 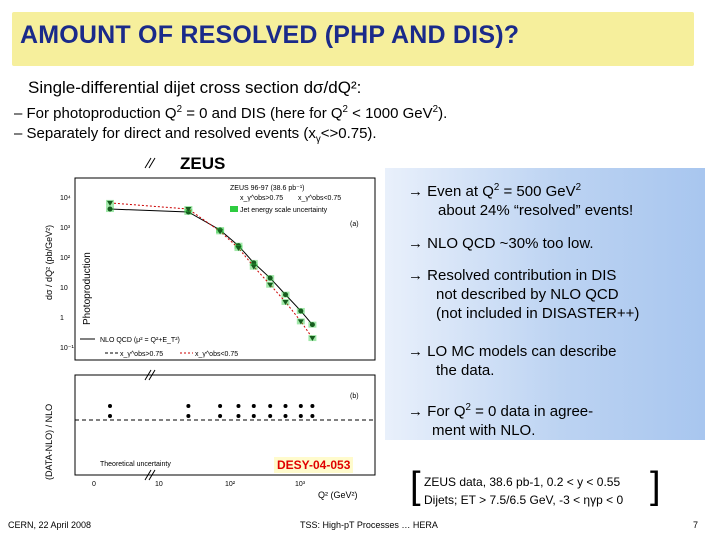 I want to click on tick-y-3: 10², so click(x=65, y=258).